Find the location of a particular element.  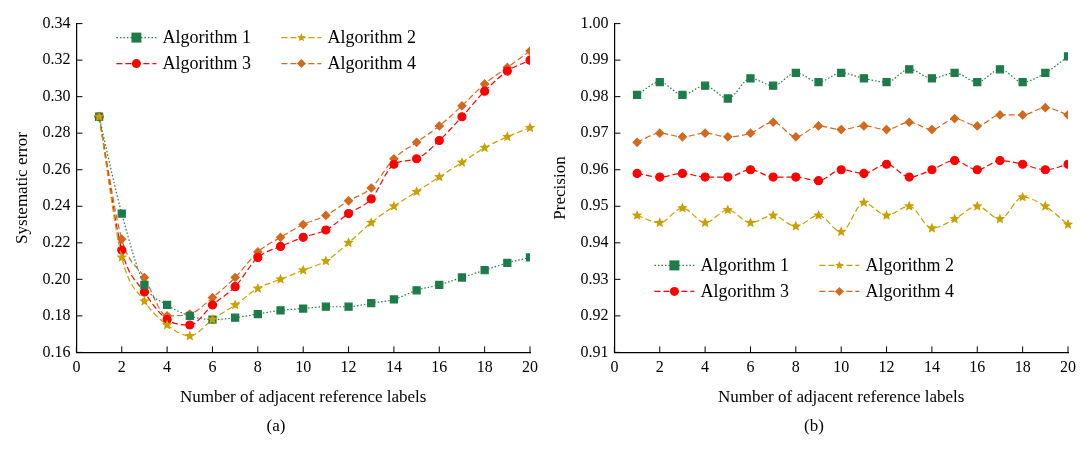

y-tick-label: 0.16 is located at coordinates (56, 351).